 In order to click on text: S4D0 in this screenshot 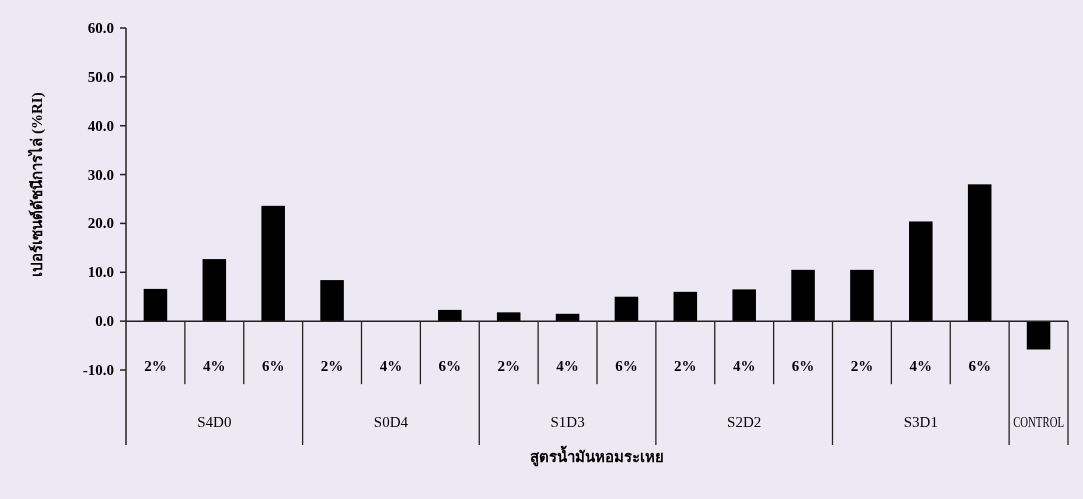, I will do `click(214, 422)`.